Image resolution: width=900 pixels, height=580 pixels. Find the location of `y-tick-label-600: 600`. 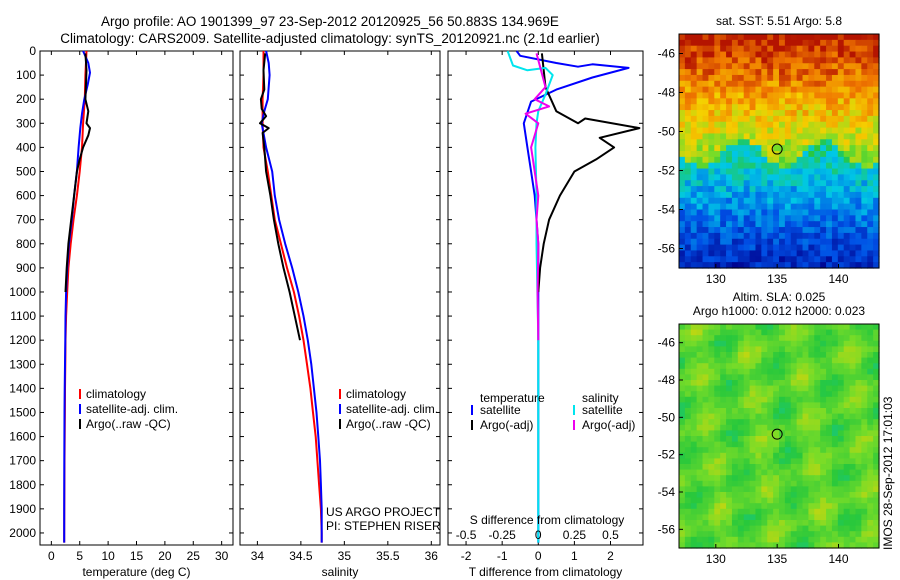

y-tick-label-600: 600 is located at coordinates (26, 196).